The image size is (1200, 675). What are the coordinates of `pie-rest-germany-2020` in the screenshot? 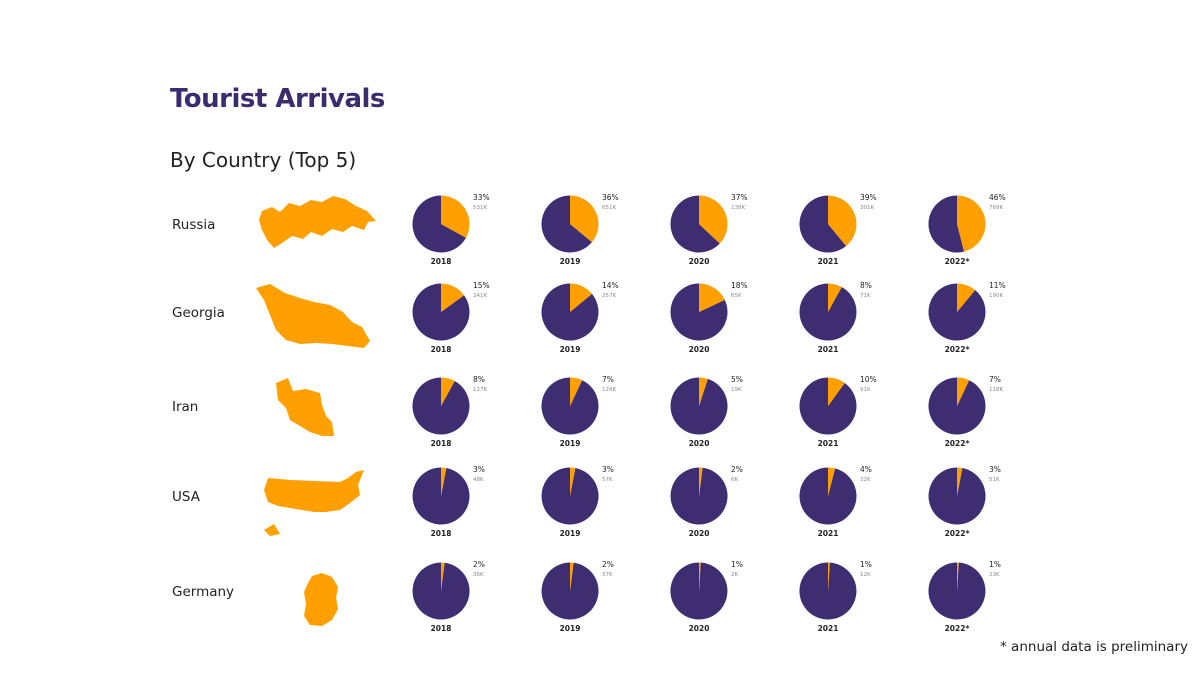 It's located at (699, 591).